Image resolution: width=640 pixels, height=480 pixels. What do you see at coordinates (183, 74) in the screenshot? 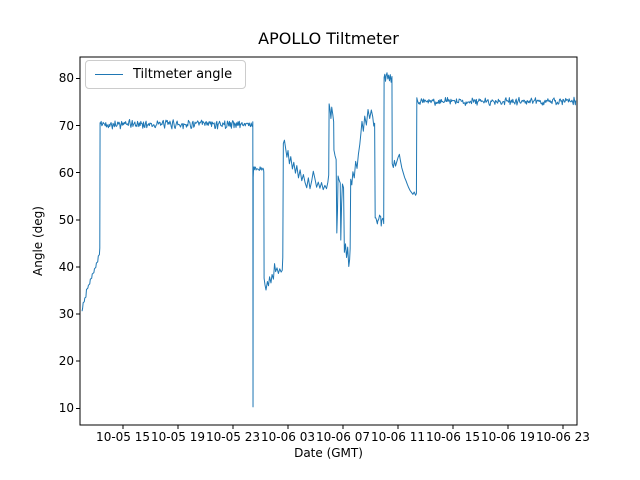
I see `legend-label: Tiltmeter angle` at bounding box center [183, 74].